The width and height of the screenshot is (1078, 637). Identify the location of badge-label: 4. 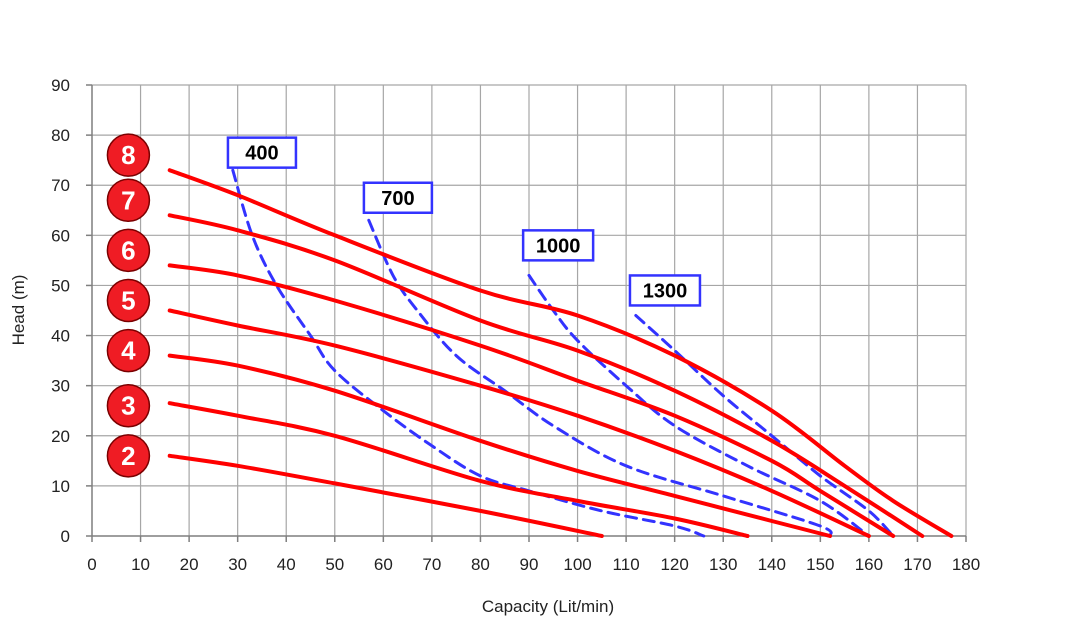
(128, 351).